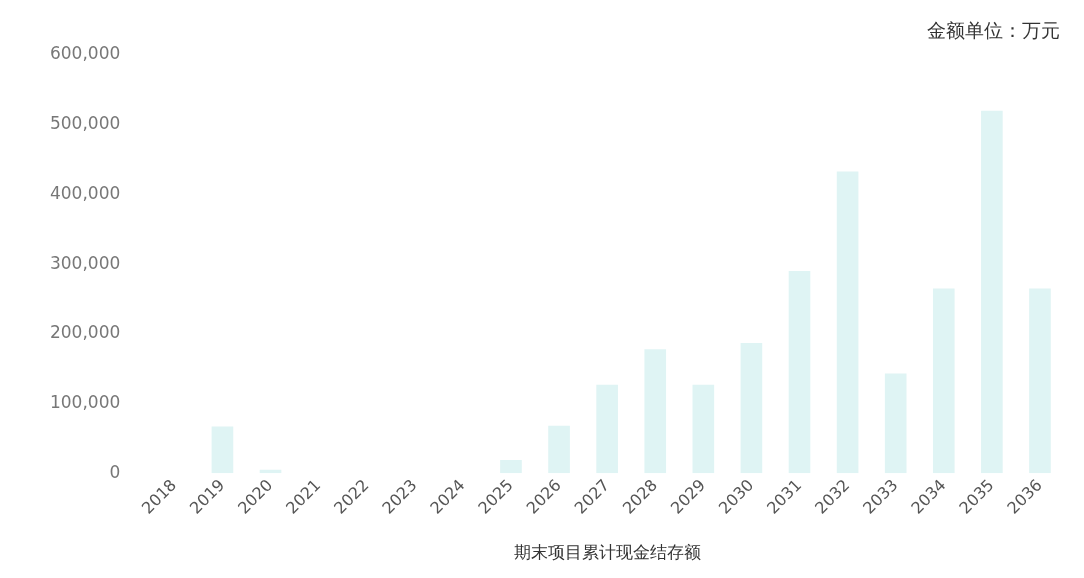 The height and width of the screenshot is (578, 1084). What do you see at coordinates (607, 552) in the screenshot?
I see `x-axis-title: 期末项目累计现金结存额` at bounding box center [607, 552].